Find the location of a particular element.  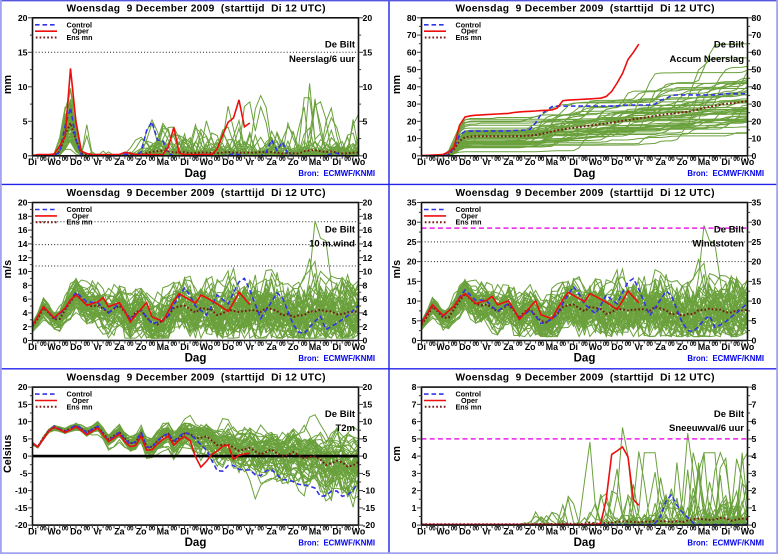

svg-text: 8 is located at coordinates (414, 387).